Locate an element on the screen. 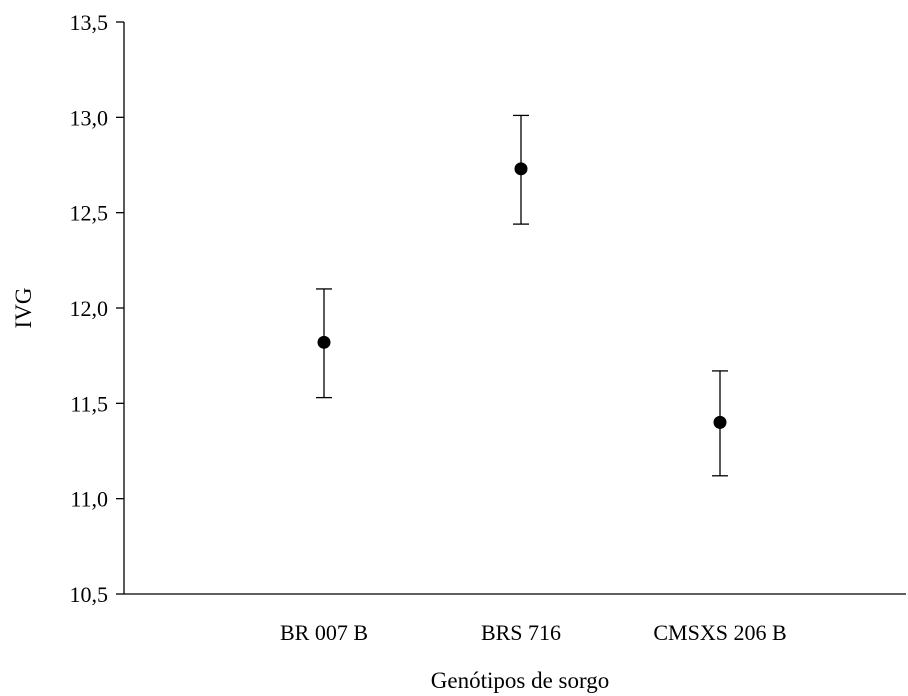 This screenshot has width=908, height=696. x-axis-title: Genótipos de sorgo is located at coordinates (520, 680).